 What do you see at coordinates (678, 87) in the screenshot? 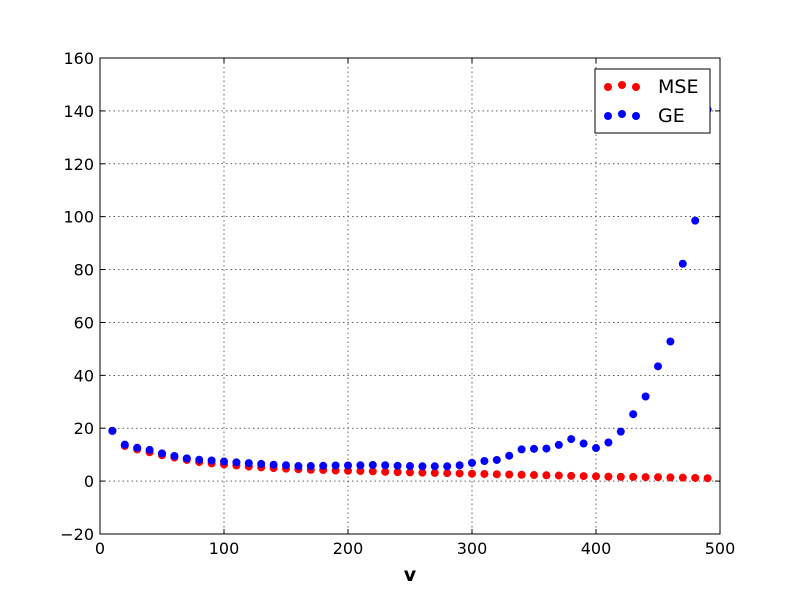
I see `legend-label: MSE` at bounding box center [678, 87].